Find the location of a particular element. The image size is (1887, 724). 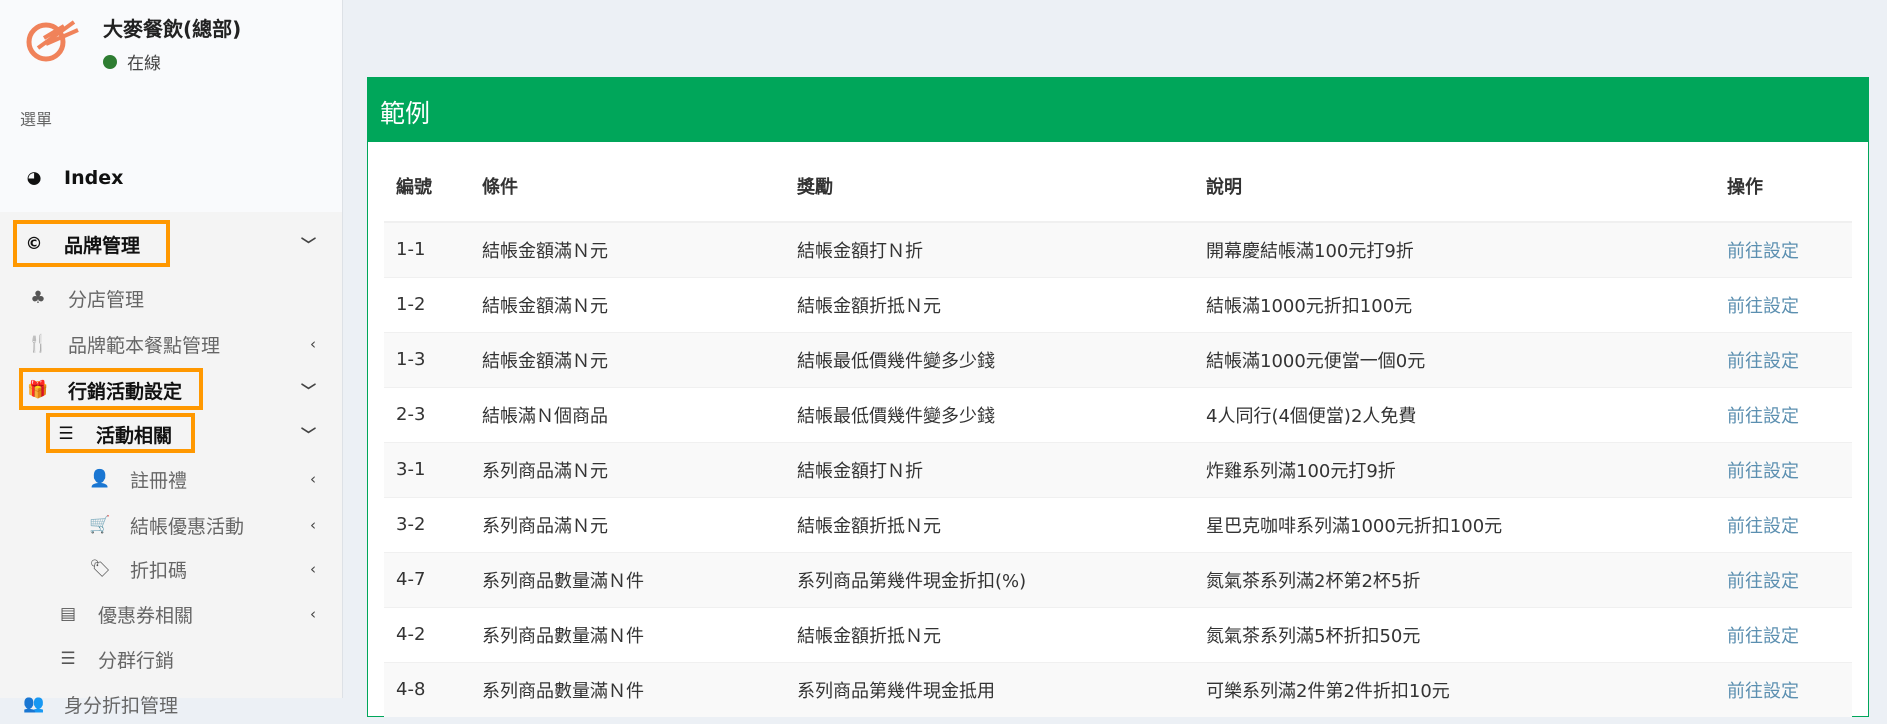

label: 品牌管理 is located at coordinates (102, 245).